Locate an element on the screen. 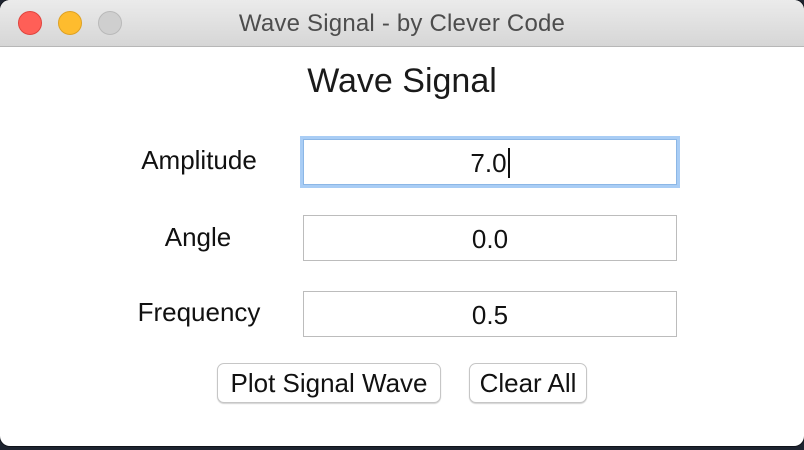  zoom-traffic-light-icon is located at coordinates (110, 23).